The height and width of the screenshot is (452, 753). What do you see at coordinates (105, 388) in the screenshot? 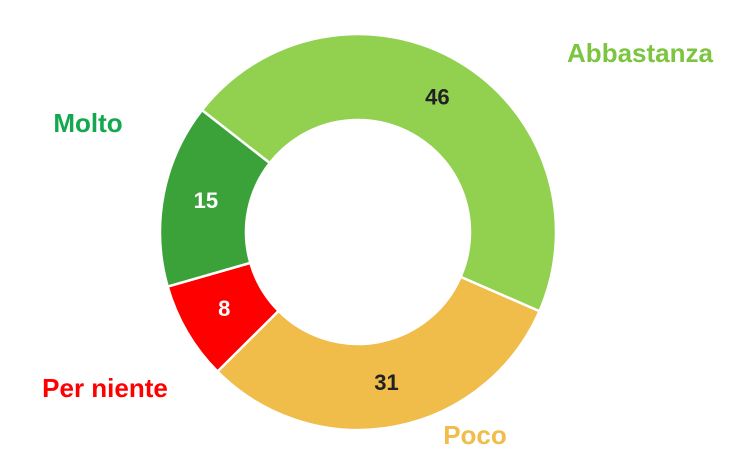
I see `category-label: Per niente` at bounding box center [105, 388].